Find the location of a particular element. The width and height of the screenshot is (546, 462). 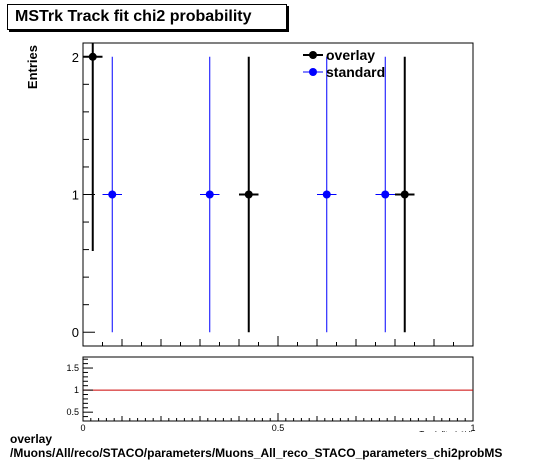

legend-label-overlay: overlay is located at coordinates (350, 55).